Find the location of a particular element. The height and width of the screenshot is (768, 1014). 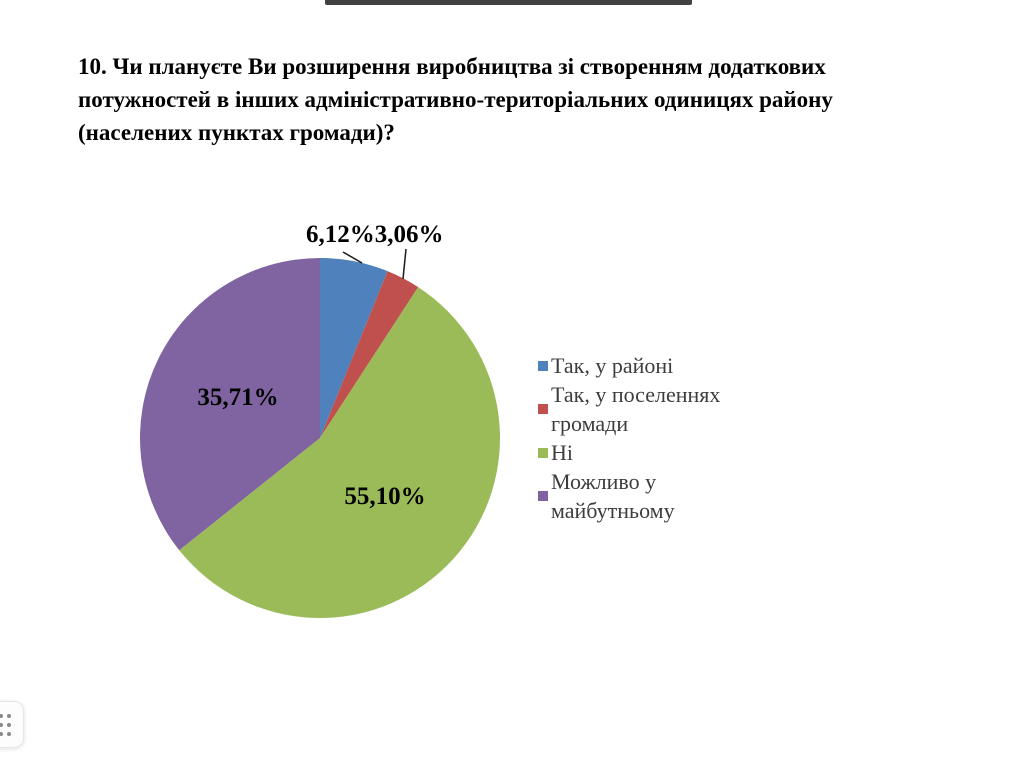

legend-swatch-purple is located at coordinates (543, 496).